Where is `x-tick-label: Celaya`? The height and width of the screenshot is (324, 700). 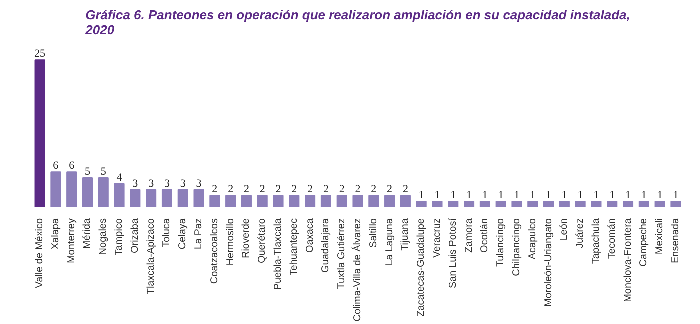 x-tick-label: Celaya is located at coordinates (183, 234).